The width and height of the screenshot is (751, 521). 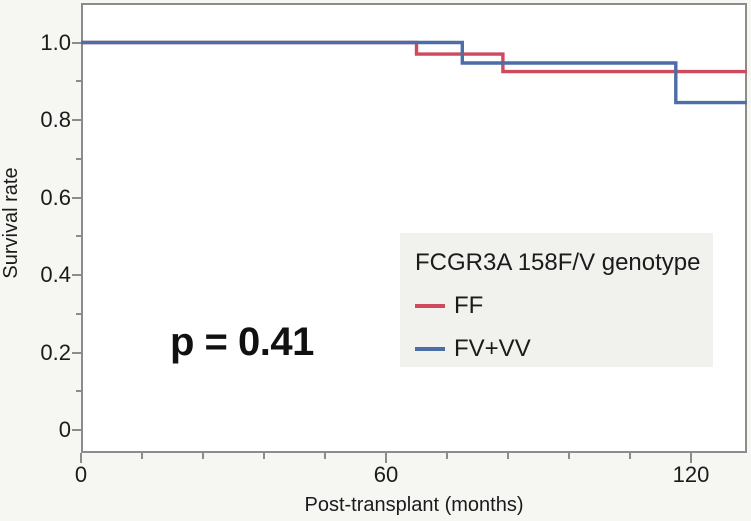 I want to click on legend-label-fvvv: FV+VV, so click(x=492, y=348).